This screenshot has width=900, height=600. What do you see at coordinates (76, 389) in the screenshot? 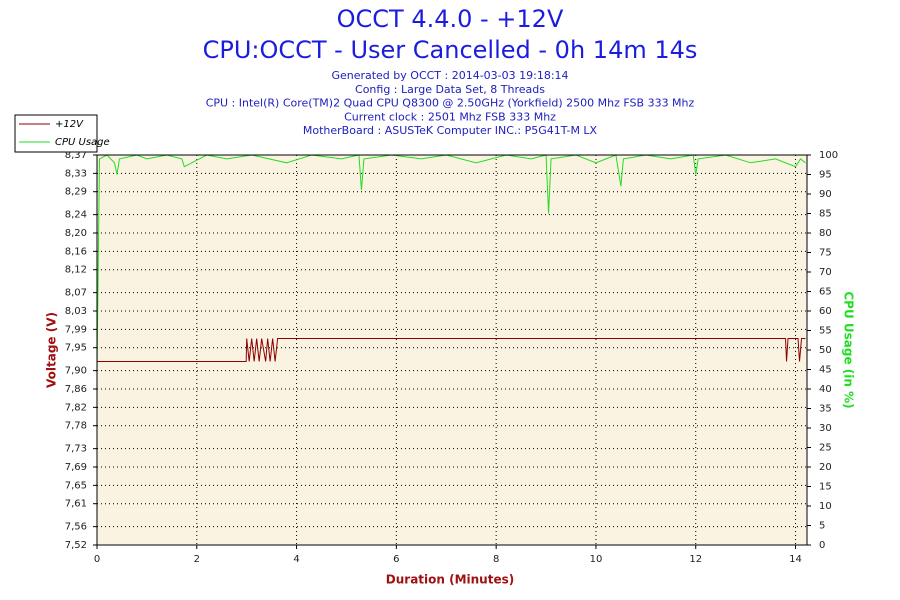
I see `y-tick-label: 7,86` at bounding box center [76, 389].